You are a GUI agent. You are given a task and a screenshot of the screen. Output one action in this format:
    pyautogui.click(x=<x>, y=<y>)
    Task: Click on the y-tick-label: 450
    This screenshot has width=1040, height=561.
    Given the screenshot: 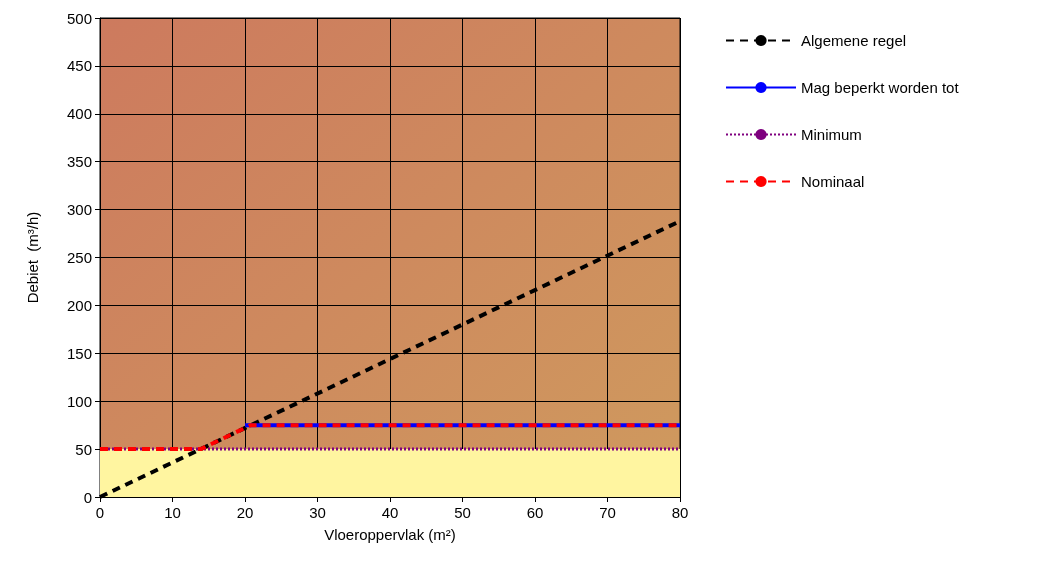 What is the action you would take?
    pyautogui.click(x=79, y=66)
    